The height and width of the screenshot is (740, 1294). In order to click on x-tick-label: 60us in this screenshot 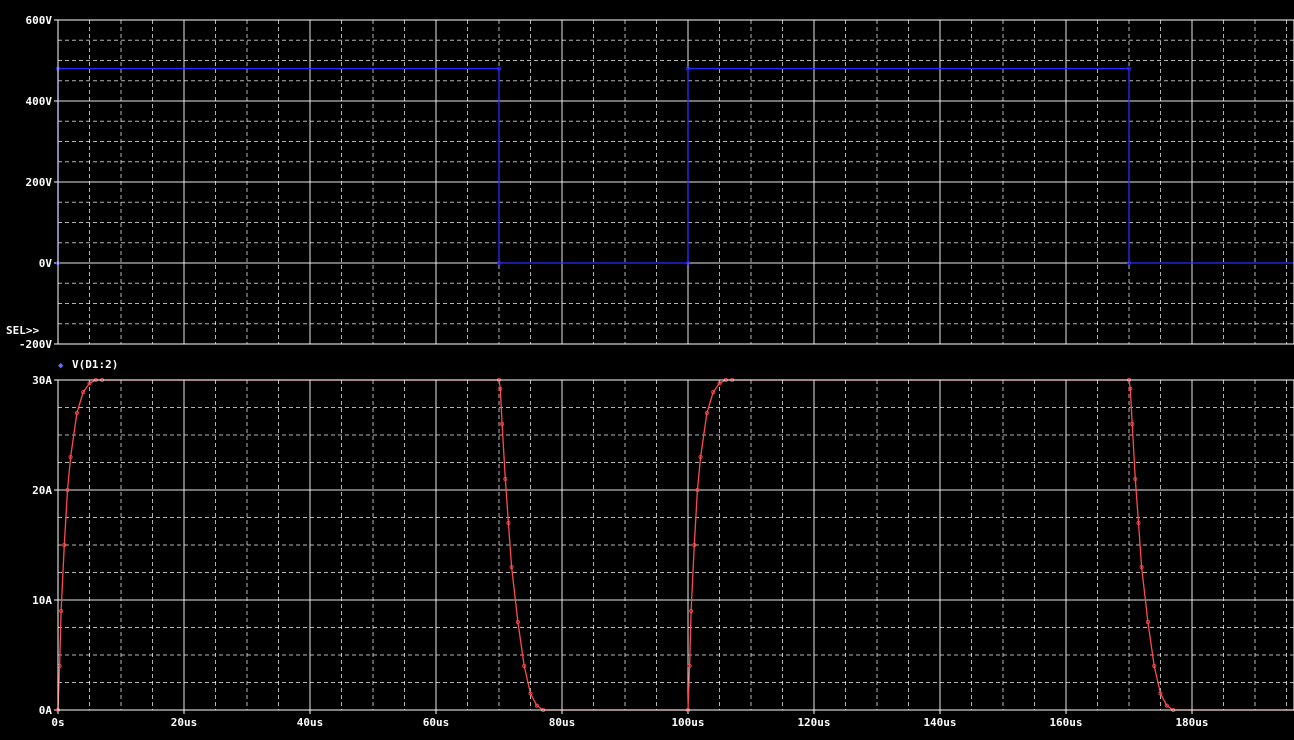, I will do `click(436, 722)`.